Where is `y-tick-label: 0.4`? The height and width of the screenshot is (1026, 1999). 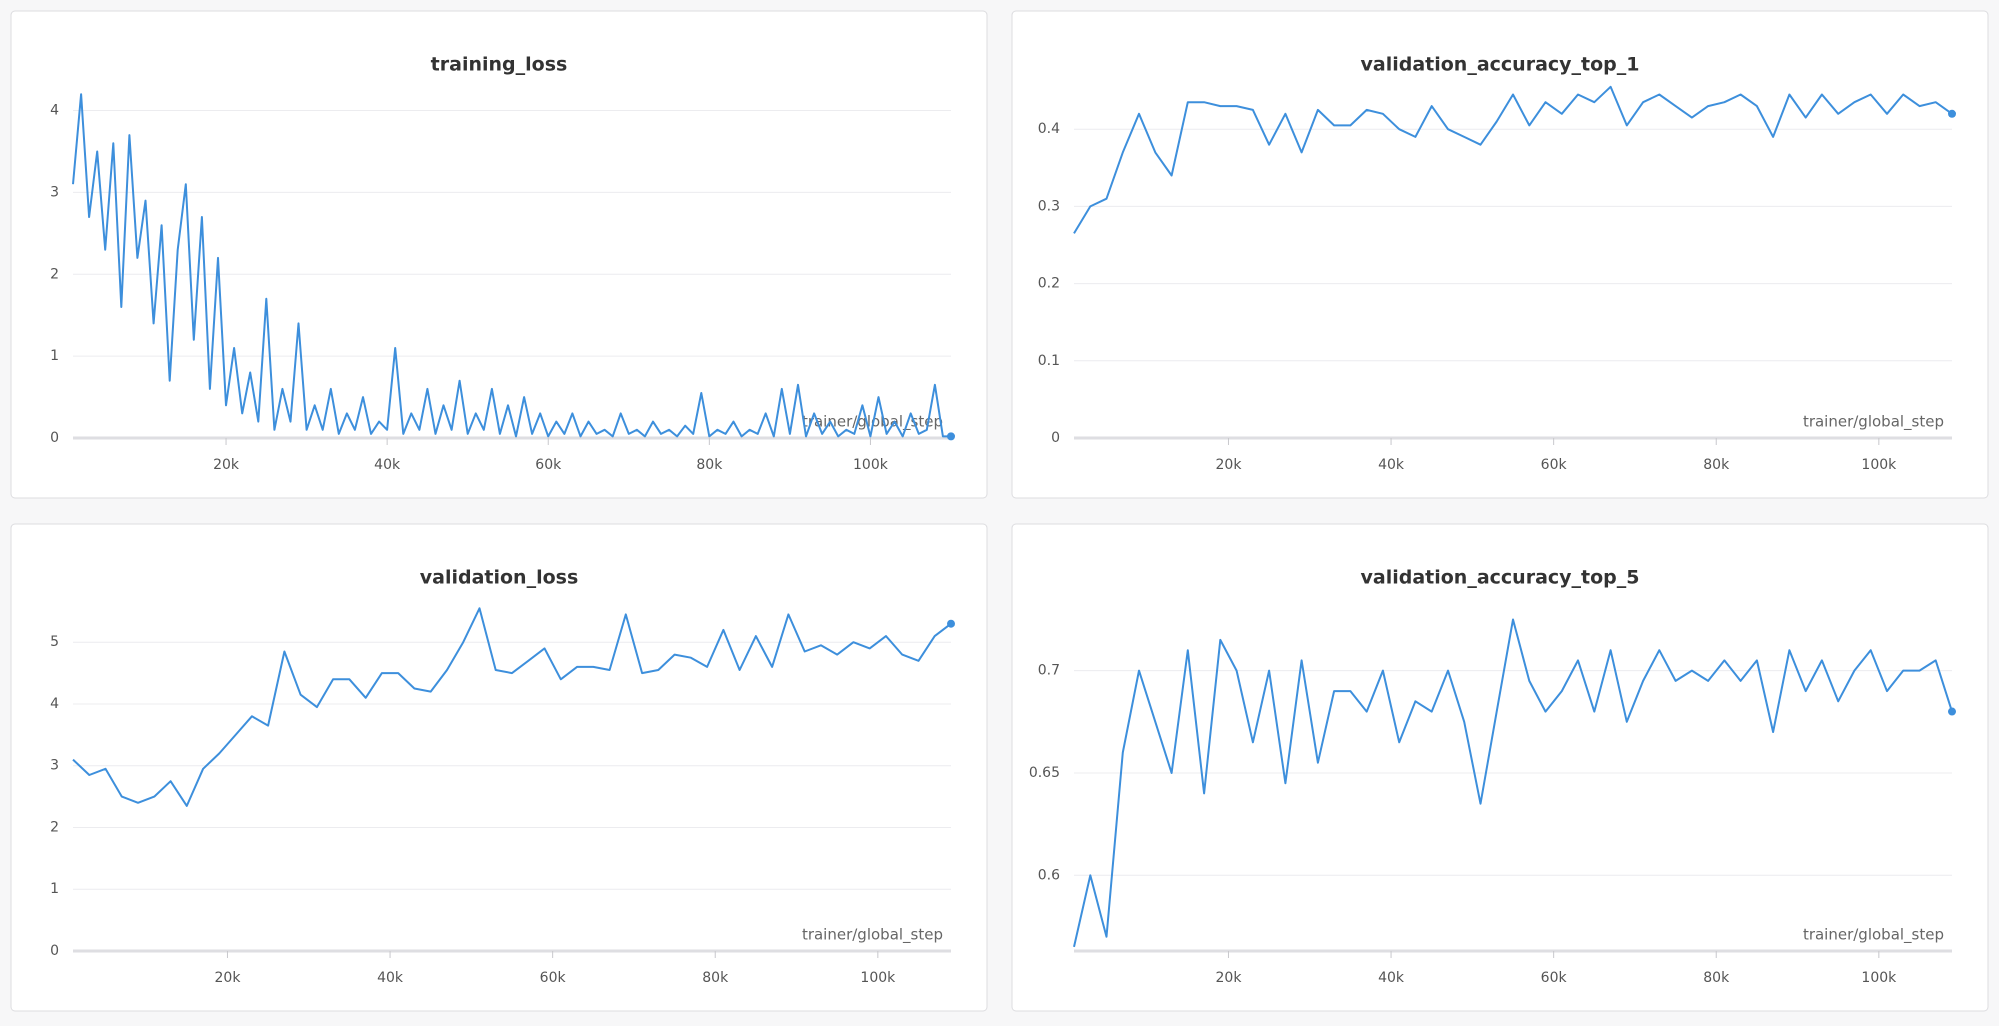
y-tick-label: 0.4 is located at coordinates (1049, 129).